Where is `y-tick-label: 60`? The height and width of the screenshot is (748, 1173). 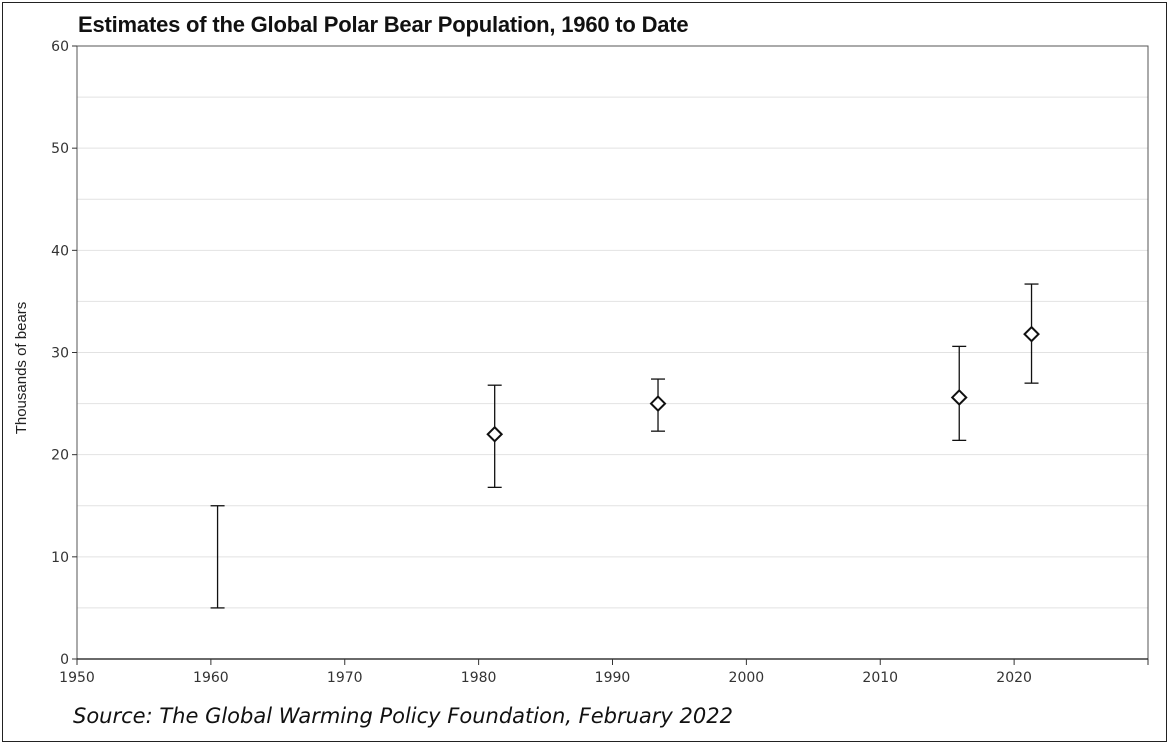 y-tick-label: 60 is located at coordinates (60, 47).